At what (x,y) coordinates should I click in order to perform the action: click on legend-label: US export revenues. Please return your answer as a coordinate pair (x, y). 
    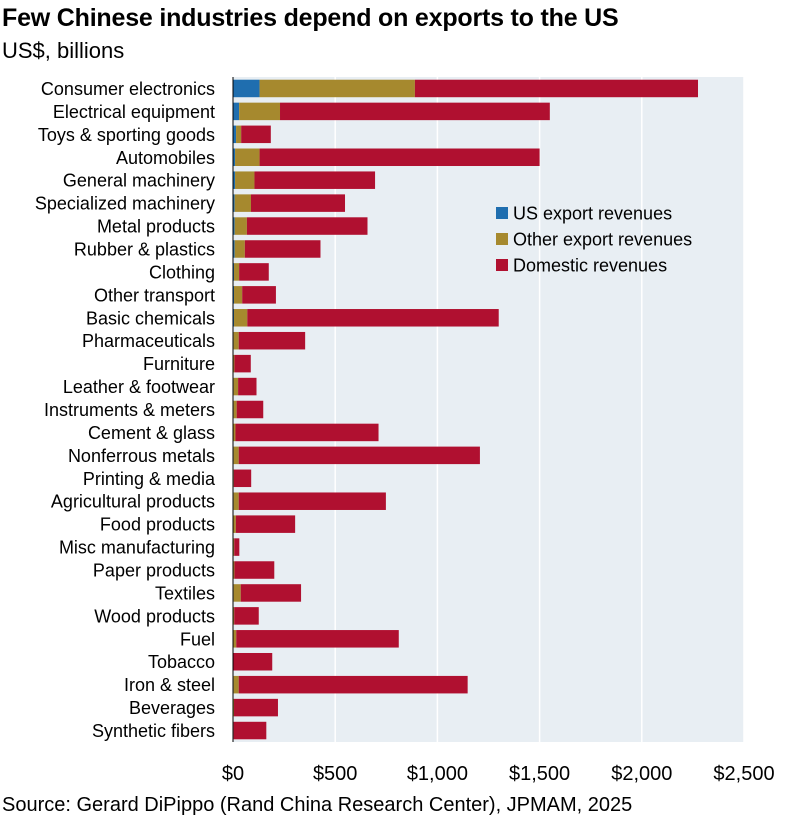
    Looking at the image, I should click on (592, 214).